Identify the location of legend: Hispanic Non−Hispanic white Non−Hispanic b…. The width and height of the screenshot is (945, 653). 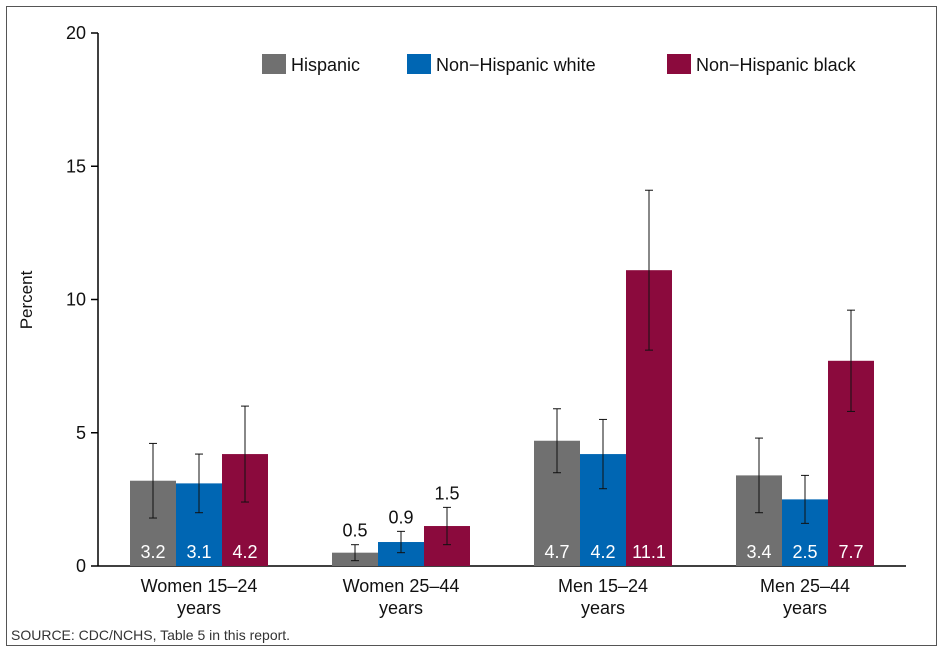
(559, 64).